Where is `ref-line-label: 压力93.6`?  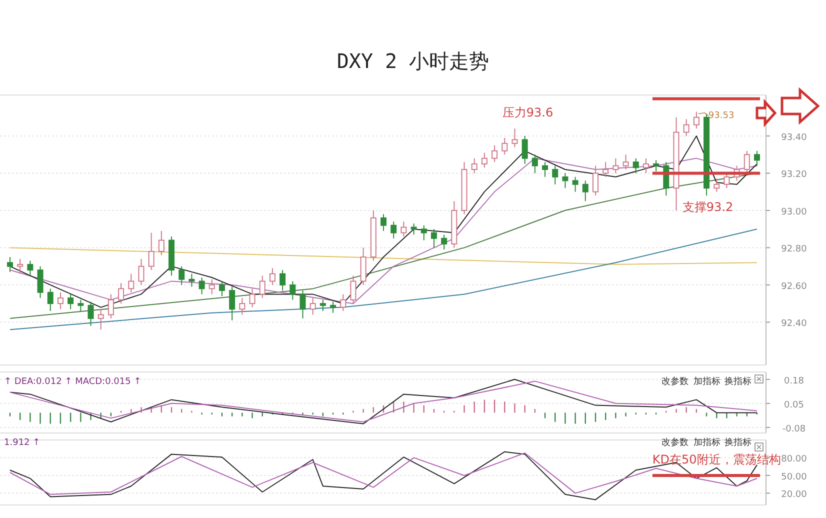
ref-line-label: 压力93.6 is located at coordinates (528, 113).